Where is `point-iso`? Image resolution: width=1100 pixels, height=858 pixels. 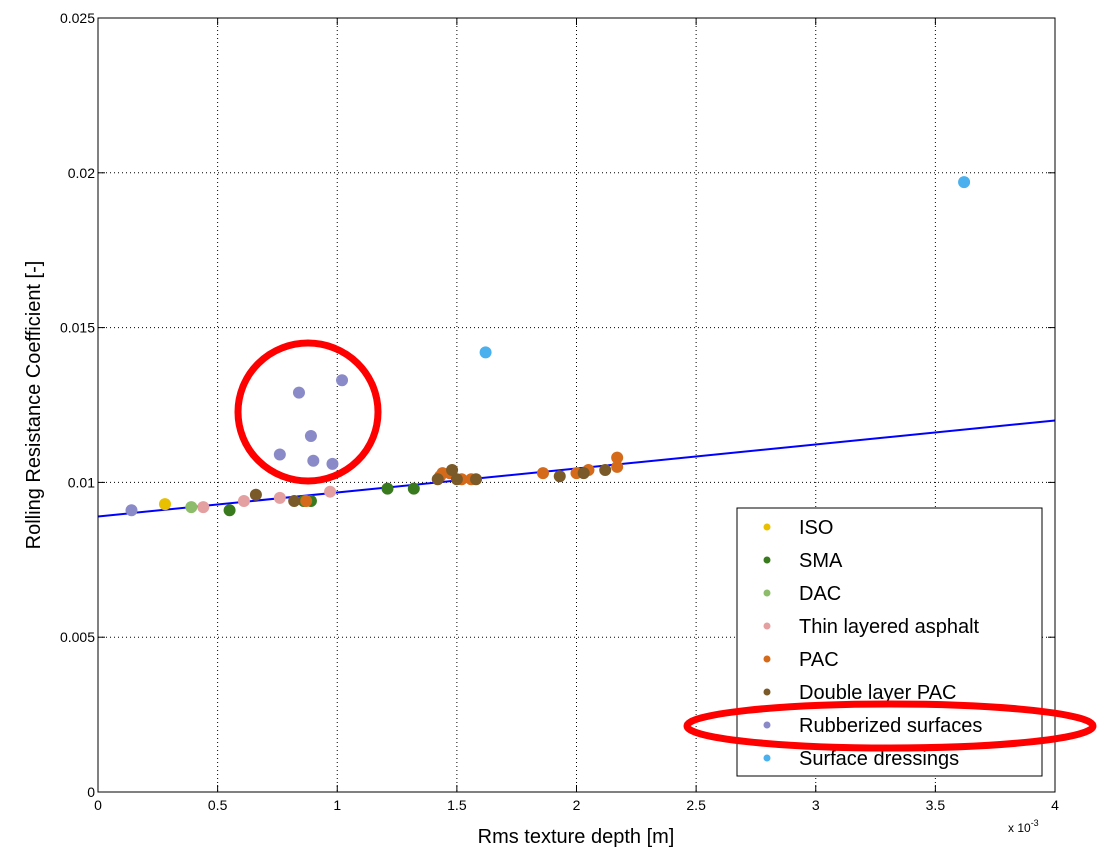
point-iso is located at coordinates (164, 504).